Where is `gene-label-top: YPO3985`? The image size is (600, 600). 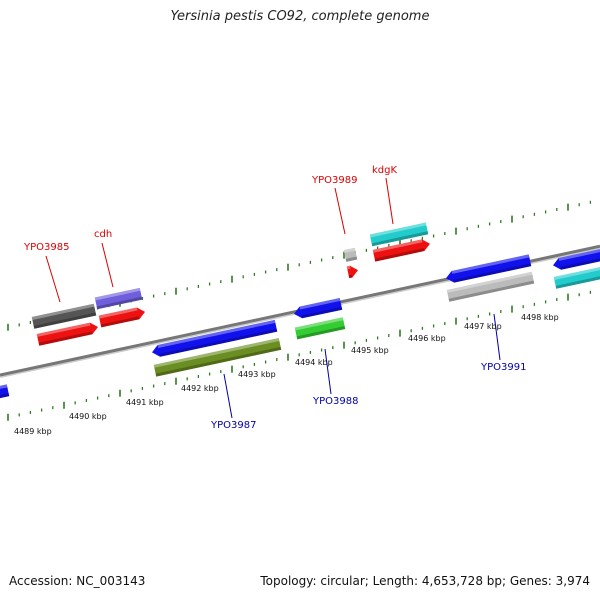 gene-label-top: YPO3985 is located at coordinates (46, 247).